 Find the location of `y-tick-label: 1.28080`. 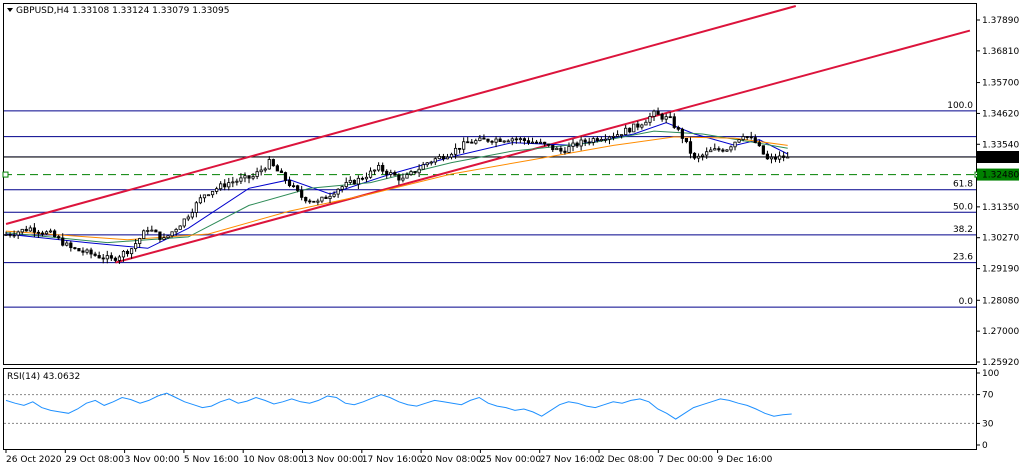

y-tick-label: 1.28080 is located at coordinates (1000, 301).